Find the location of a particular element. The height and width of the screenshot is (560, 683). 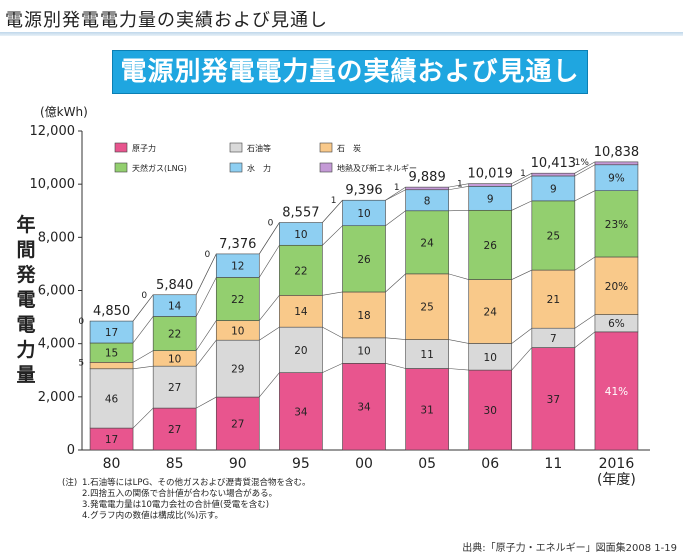

bar-value-label: 7 is located at coordinates (553, 339).